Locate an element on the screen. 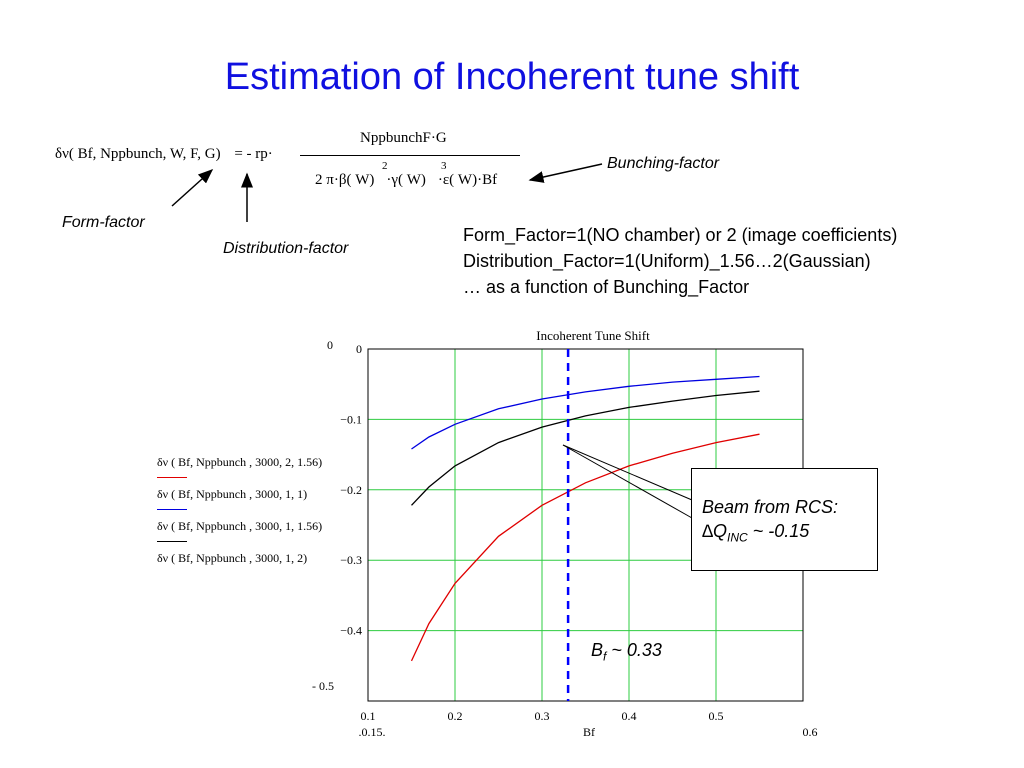 The image size is (1024, 768). y-tick-label: −0.2 is located at coordinates (351, 490).